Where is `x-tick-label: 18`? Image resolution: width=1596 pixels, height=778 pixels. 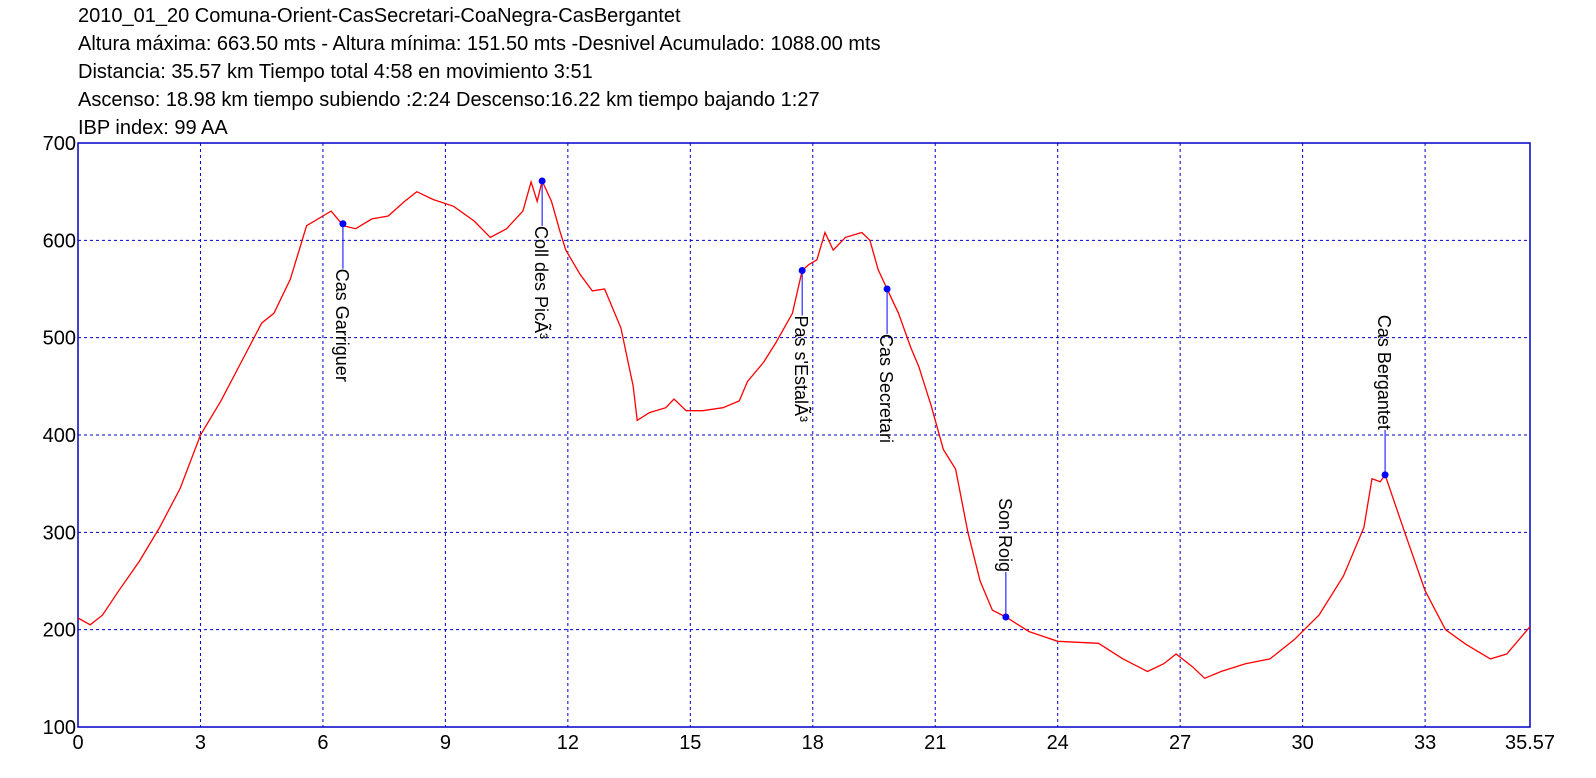
x-tick-label: 18 is located at coordinates (813, 743).